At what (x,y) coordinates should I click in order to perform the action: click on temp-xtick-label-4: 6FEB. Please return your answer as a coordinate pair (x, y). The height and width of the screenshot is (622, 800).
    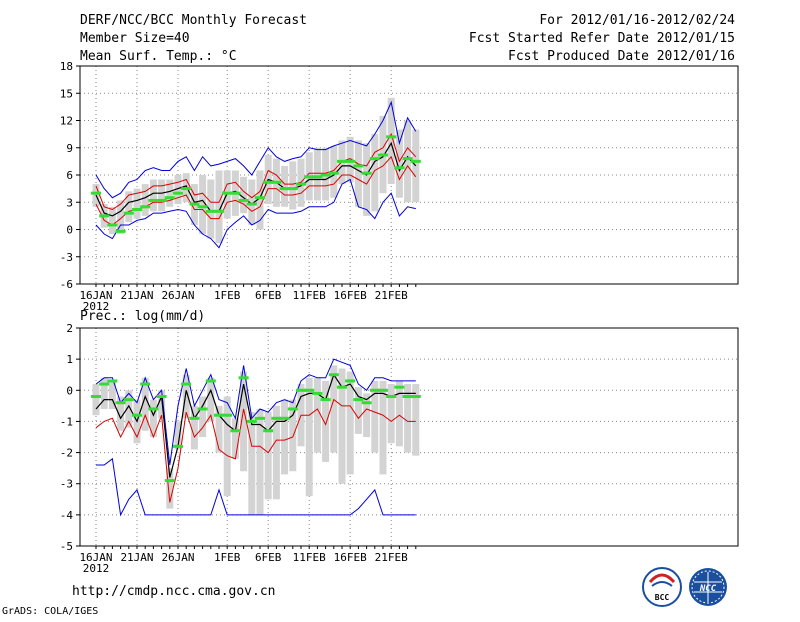
    Looking at the image, I should click on (268, 295).